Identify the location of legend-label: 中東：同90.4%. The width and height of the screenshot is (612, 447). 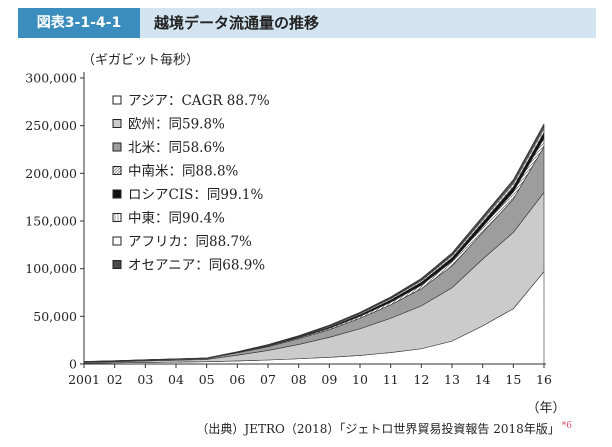
(176, 219).